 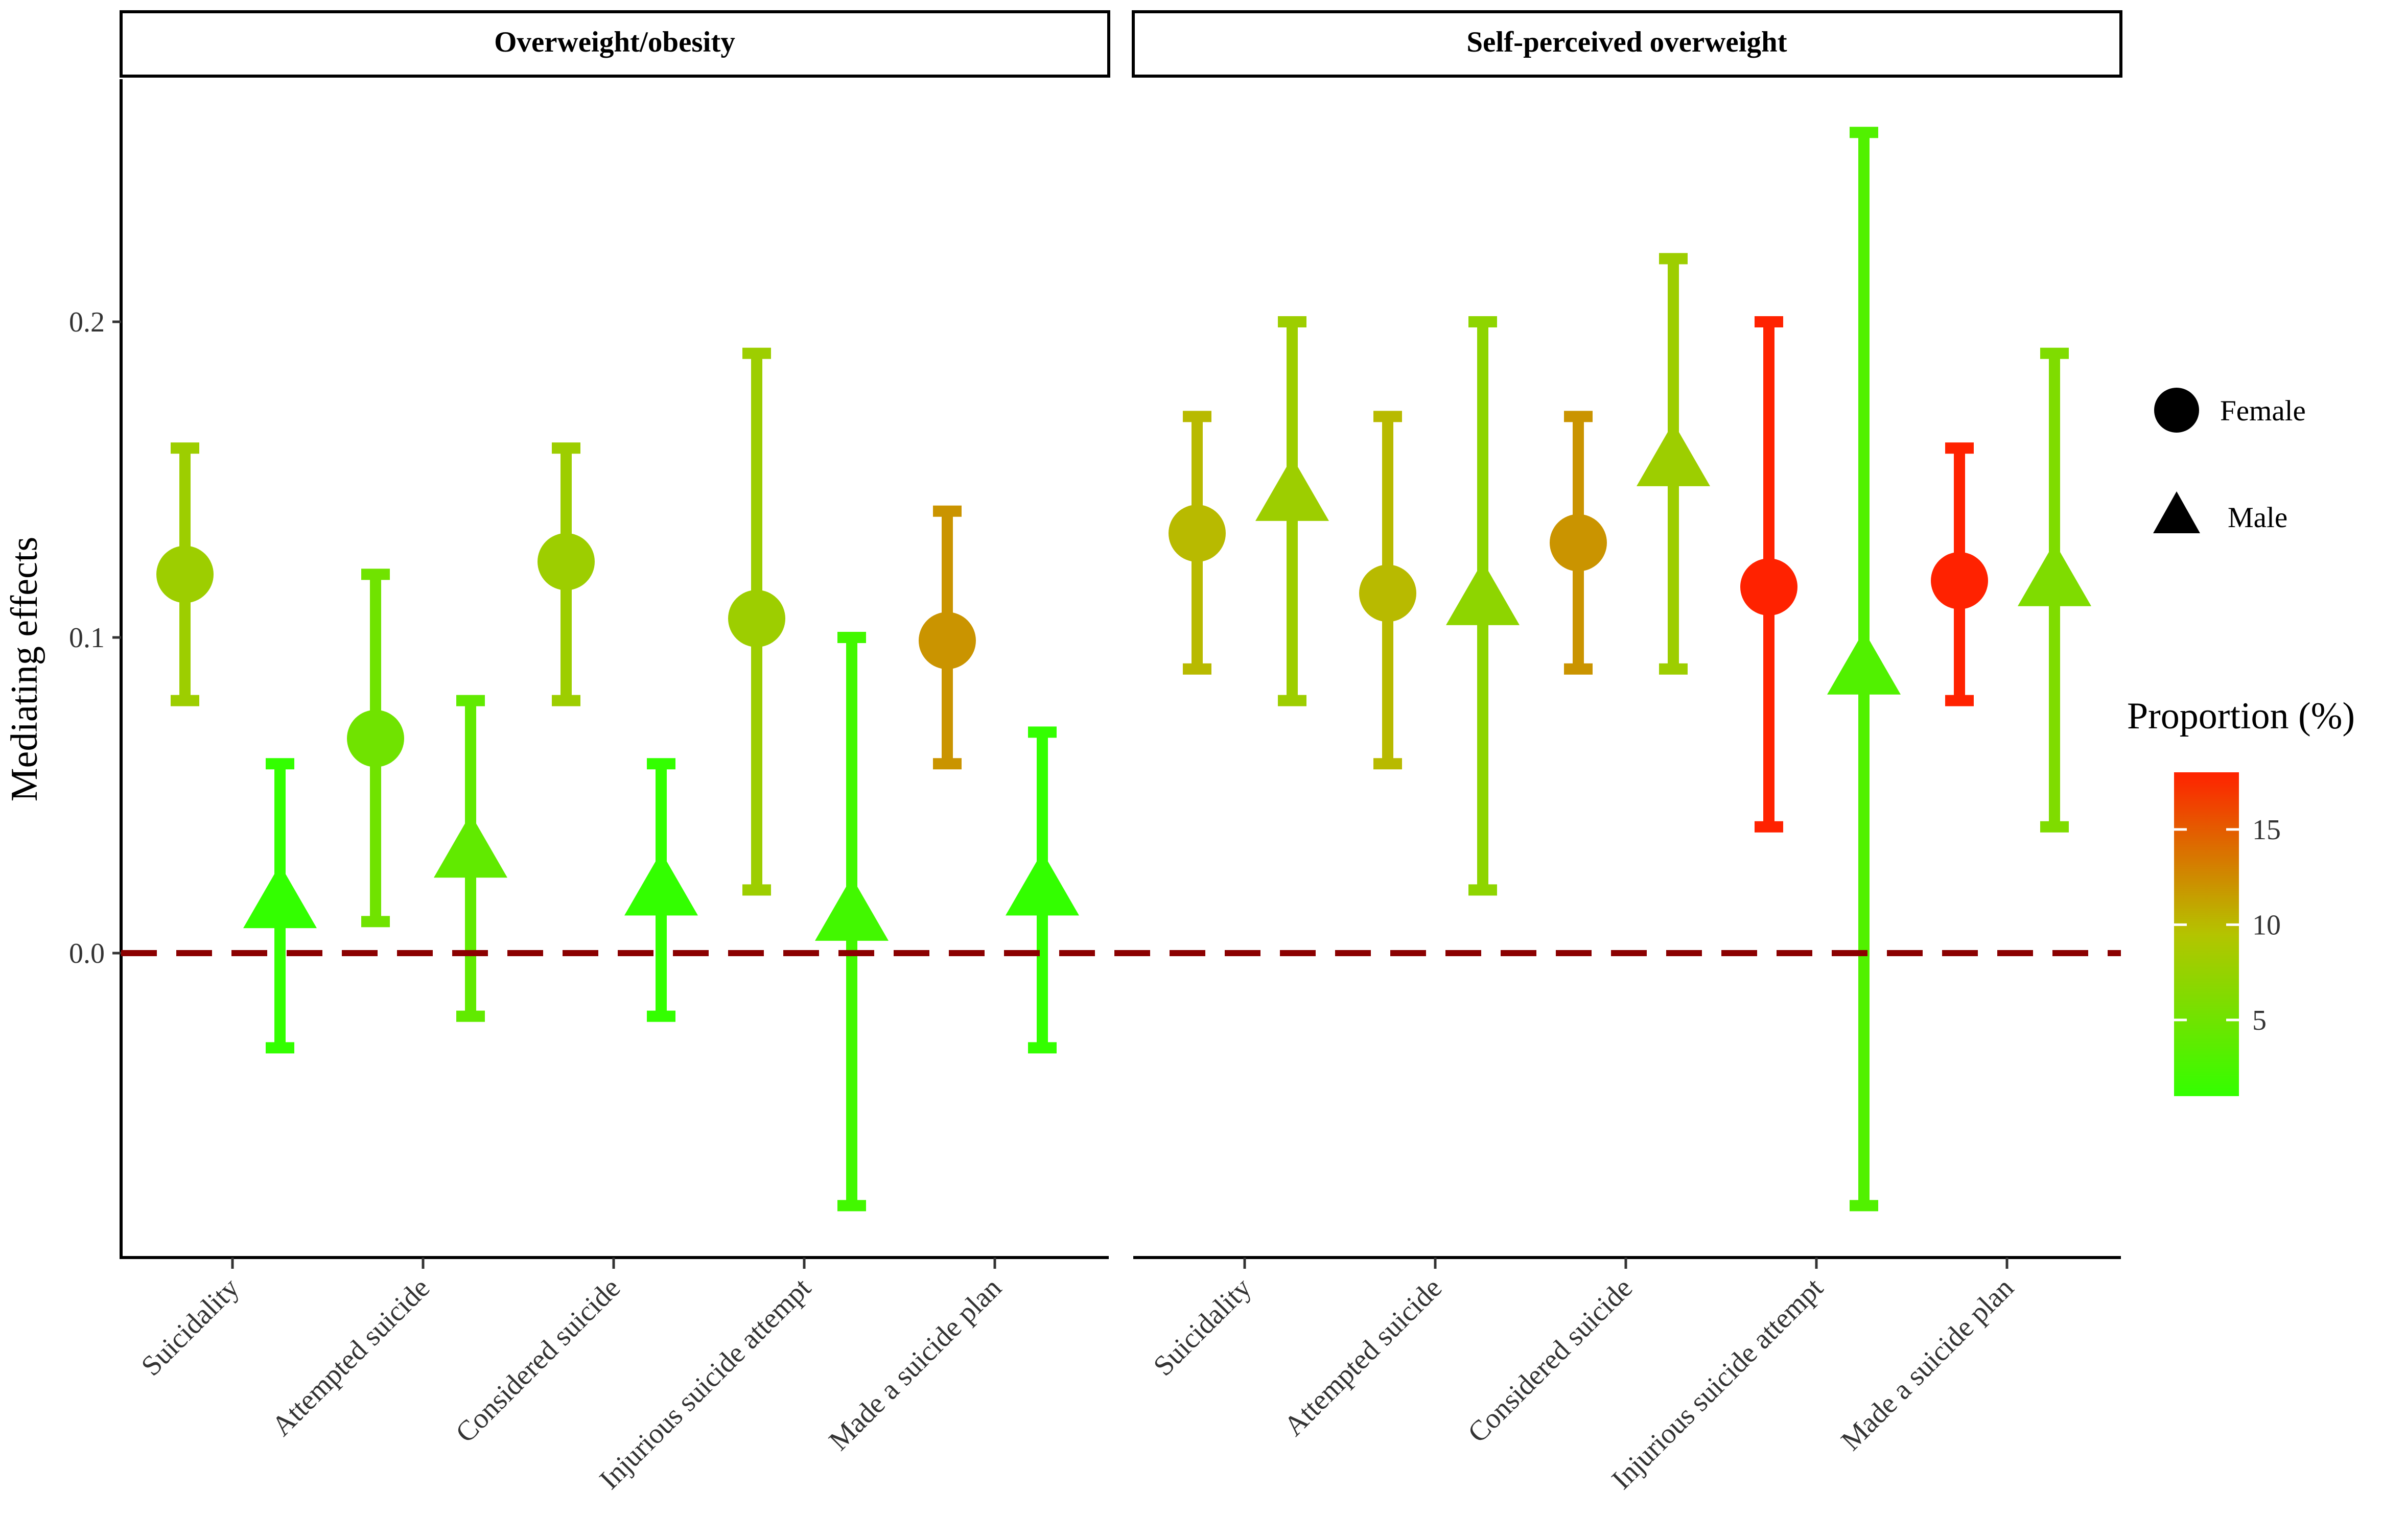 I want to click on y-tick-label: 0.1, so click(x=87, y=638).